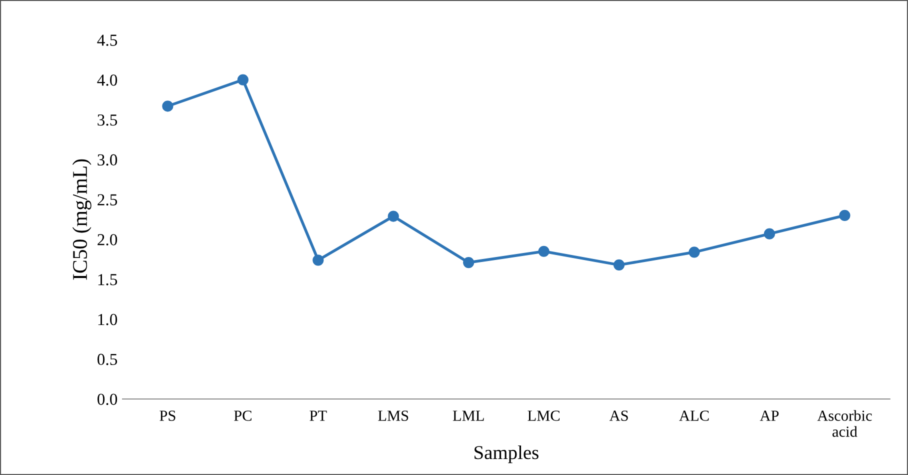 The width and height of the screenshot is (908, 475). What do you see at coordinates (107, 40) in the screenshot?
I see `y-tick-label: 4.5` at bounding box center [107, 40].